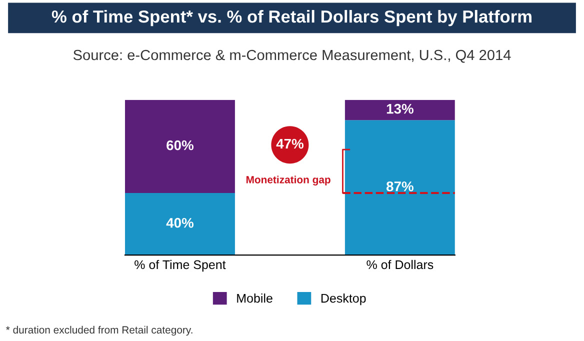  Describe the element at coordinates (290, 143) in the screenshot. I see `annotation: 47%` at that location.